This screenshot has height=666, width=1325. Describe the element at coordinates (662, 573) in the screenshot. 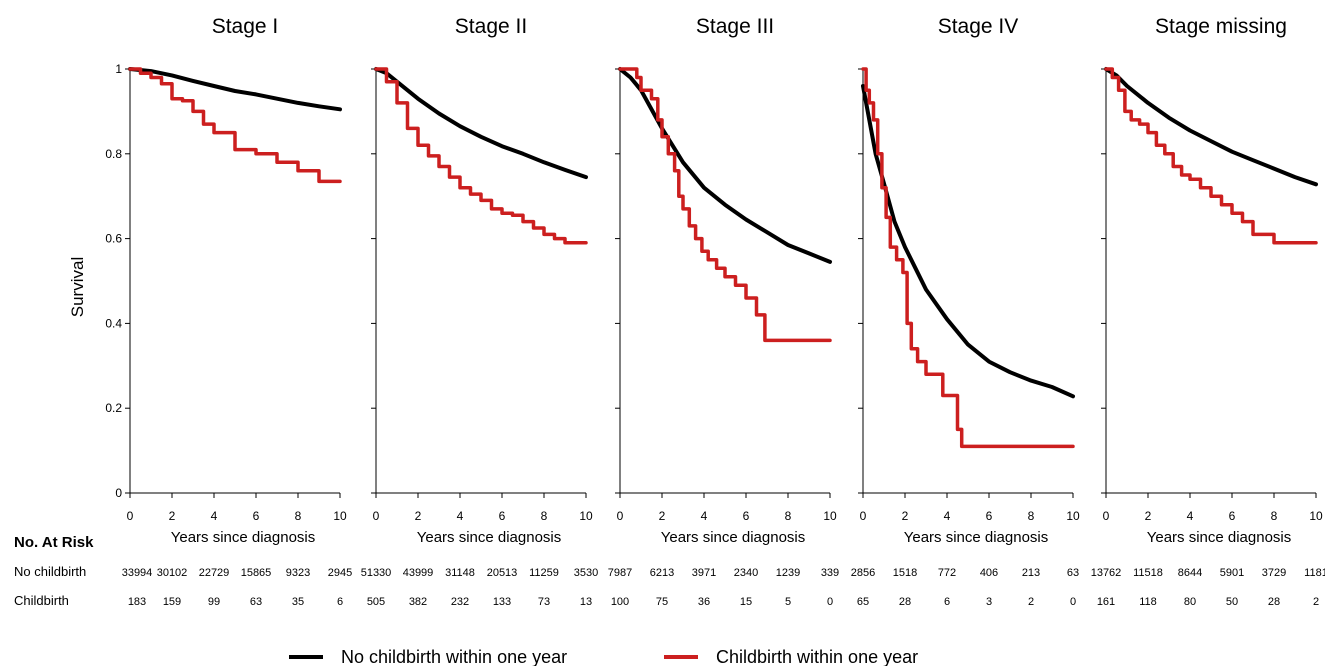

I see `at-risk-value-no-childbirth: 6213` at that location.